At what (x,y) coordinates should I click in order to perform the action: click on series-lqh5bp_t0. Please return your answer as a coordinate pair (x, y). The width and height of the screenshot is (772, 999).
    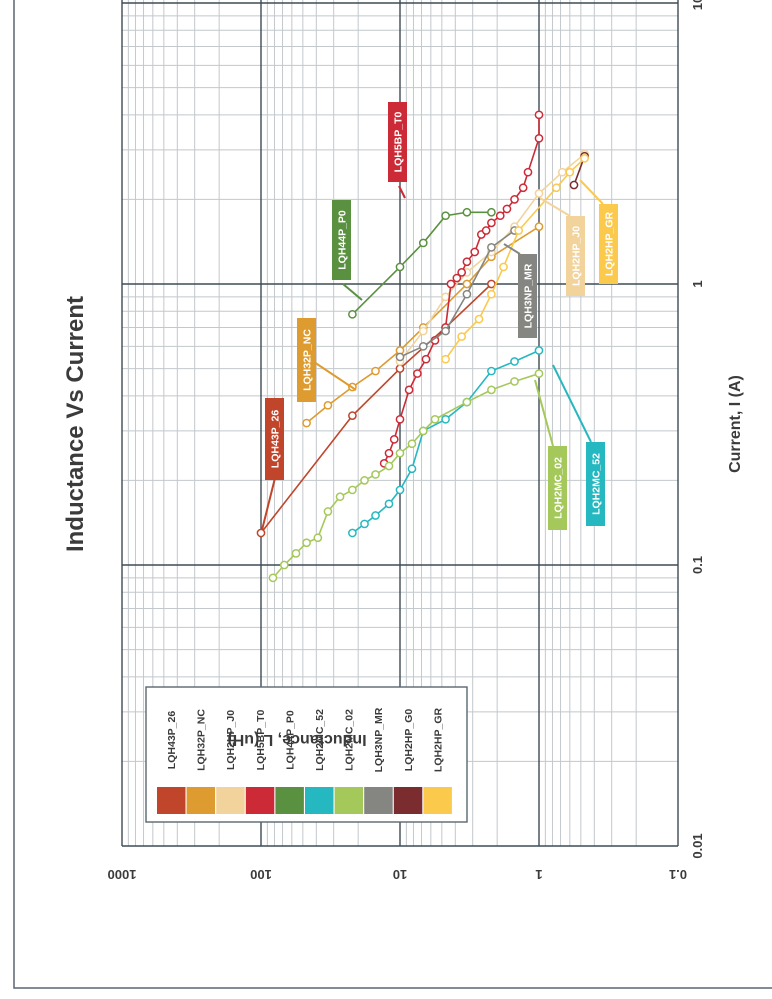
    Looking at the image, I should click on (461, 289).